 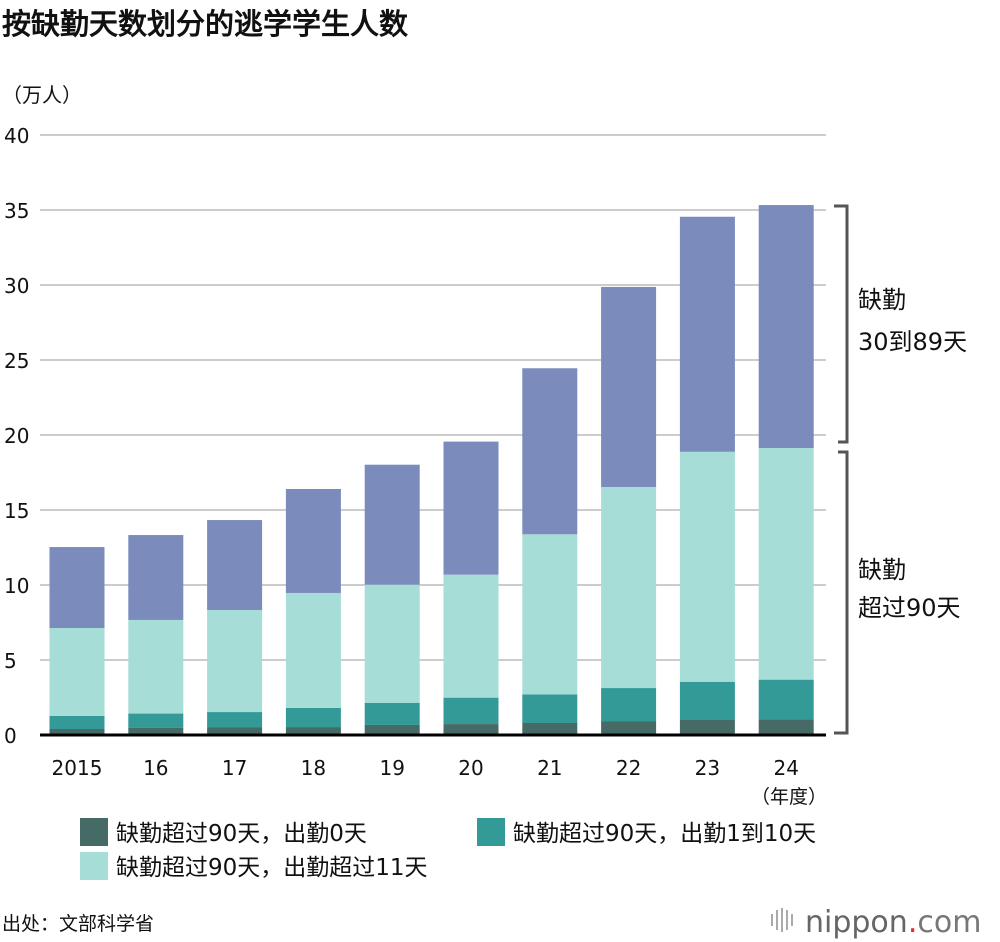 I want to click on x-axis-label: （年度）, so click(x=789, y=797).